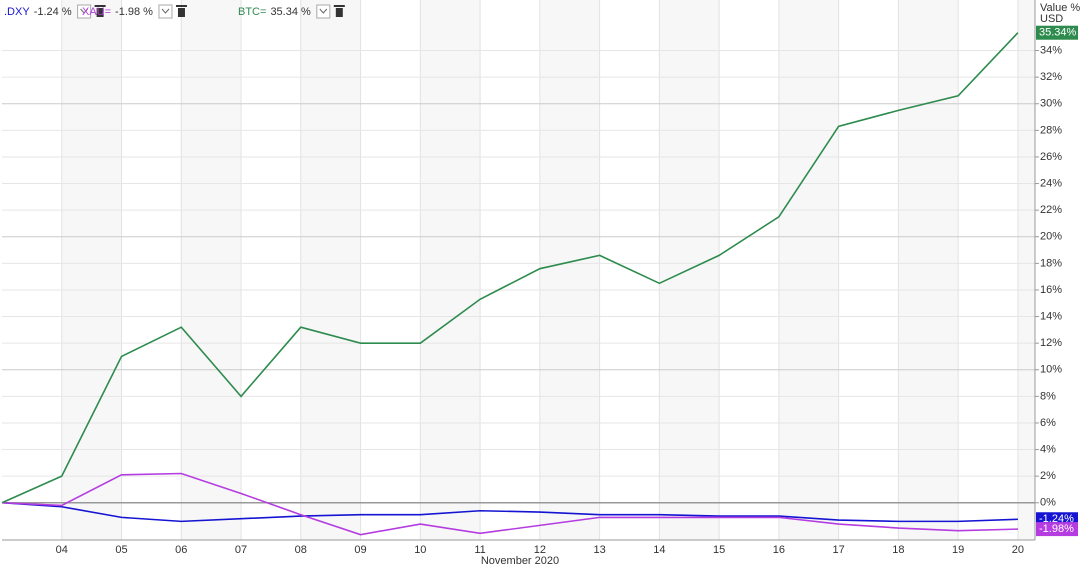 The width and height of the screenshot is (1080, 574). I want to click on legend-name: XAU=, so click(96, 12).